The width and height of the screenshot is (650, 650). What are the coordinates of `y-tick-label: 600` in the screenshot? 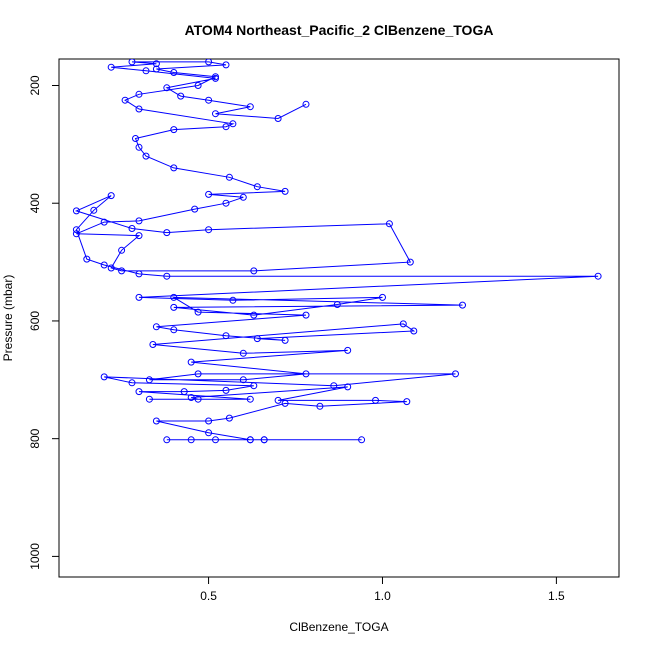 It's located at (35, 321).